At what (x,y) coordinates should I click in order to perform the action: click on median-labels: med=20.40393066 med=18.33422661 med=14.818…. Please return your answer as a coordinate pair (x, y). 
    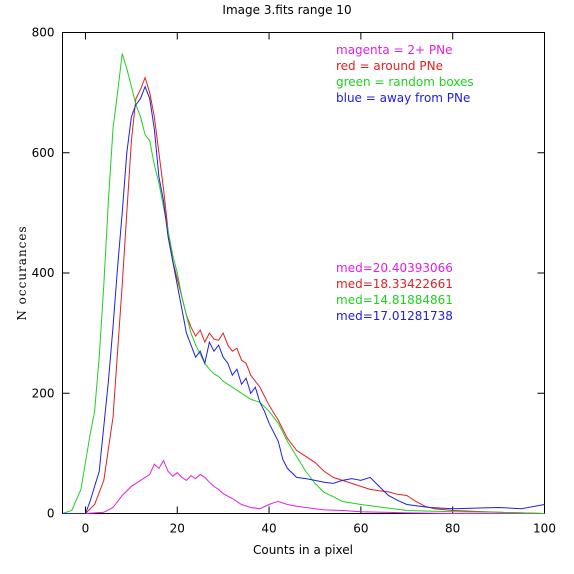
    Looking at the image, I should click on (394, 292).